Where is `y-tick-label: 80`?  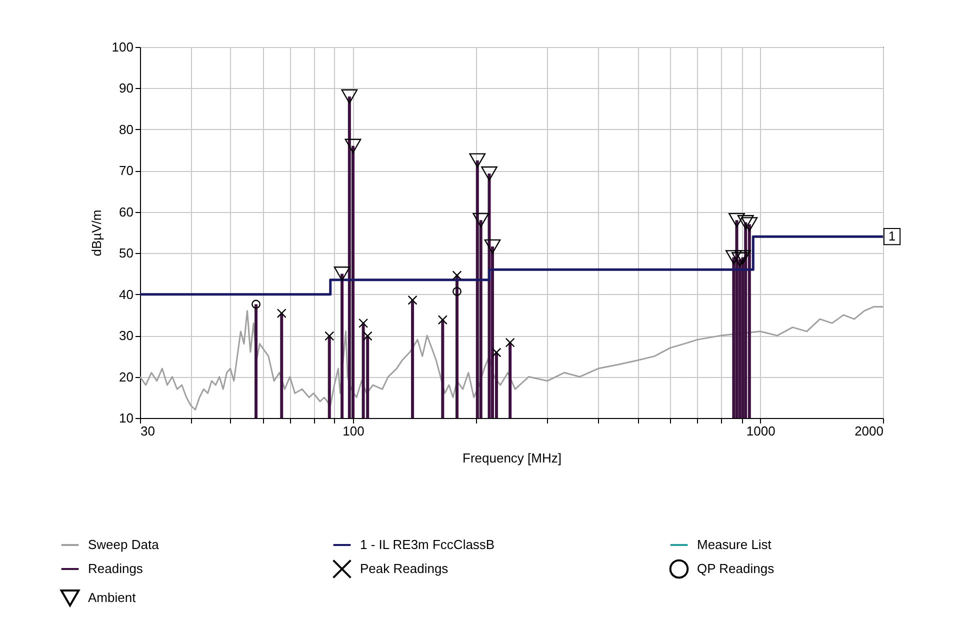
y-tick-label: 80 is located at coordinates (126, 129).